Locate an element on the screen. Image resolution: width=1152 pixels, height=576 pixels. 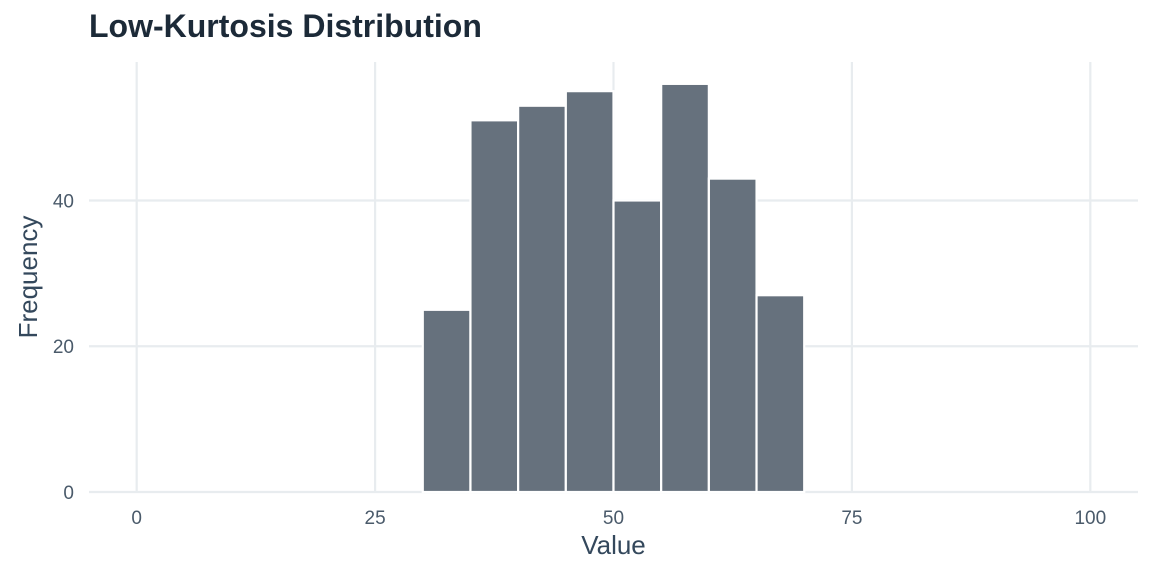
x-tick-label: 0 is located at coordinates (136, 518).